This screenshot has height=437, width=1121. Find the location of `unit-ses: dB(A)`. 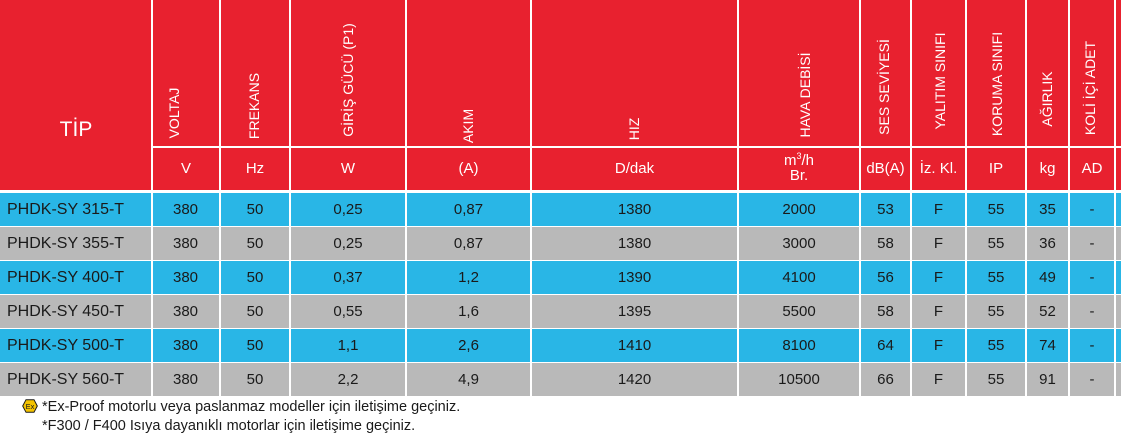

unit-ses: dB(A) is located at coordinates (885, 168).